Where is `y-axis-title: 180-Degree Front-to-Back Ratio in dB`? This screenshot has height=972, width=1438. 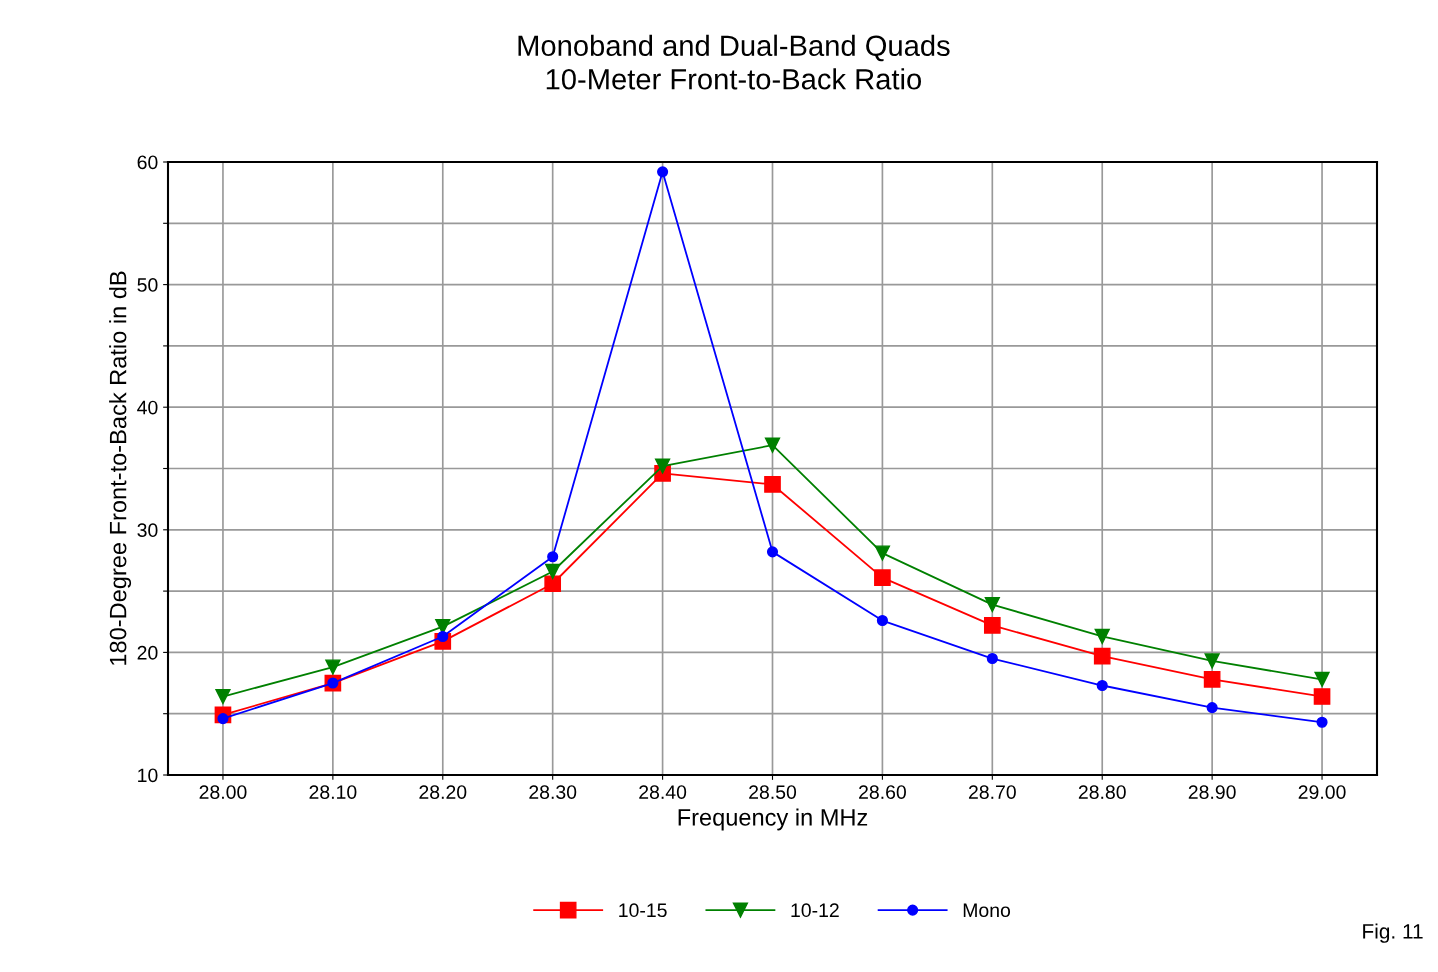 y-axis-title: 180-Degree Front-to-Back Ratio in dB is located at coordinates (120, 468).